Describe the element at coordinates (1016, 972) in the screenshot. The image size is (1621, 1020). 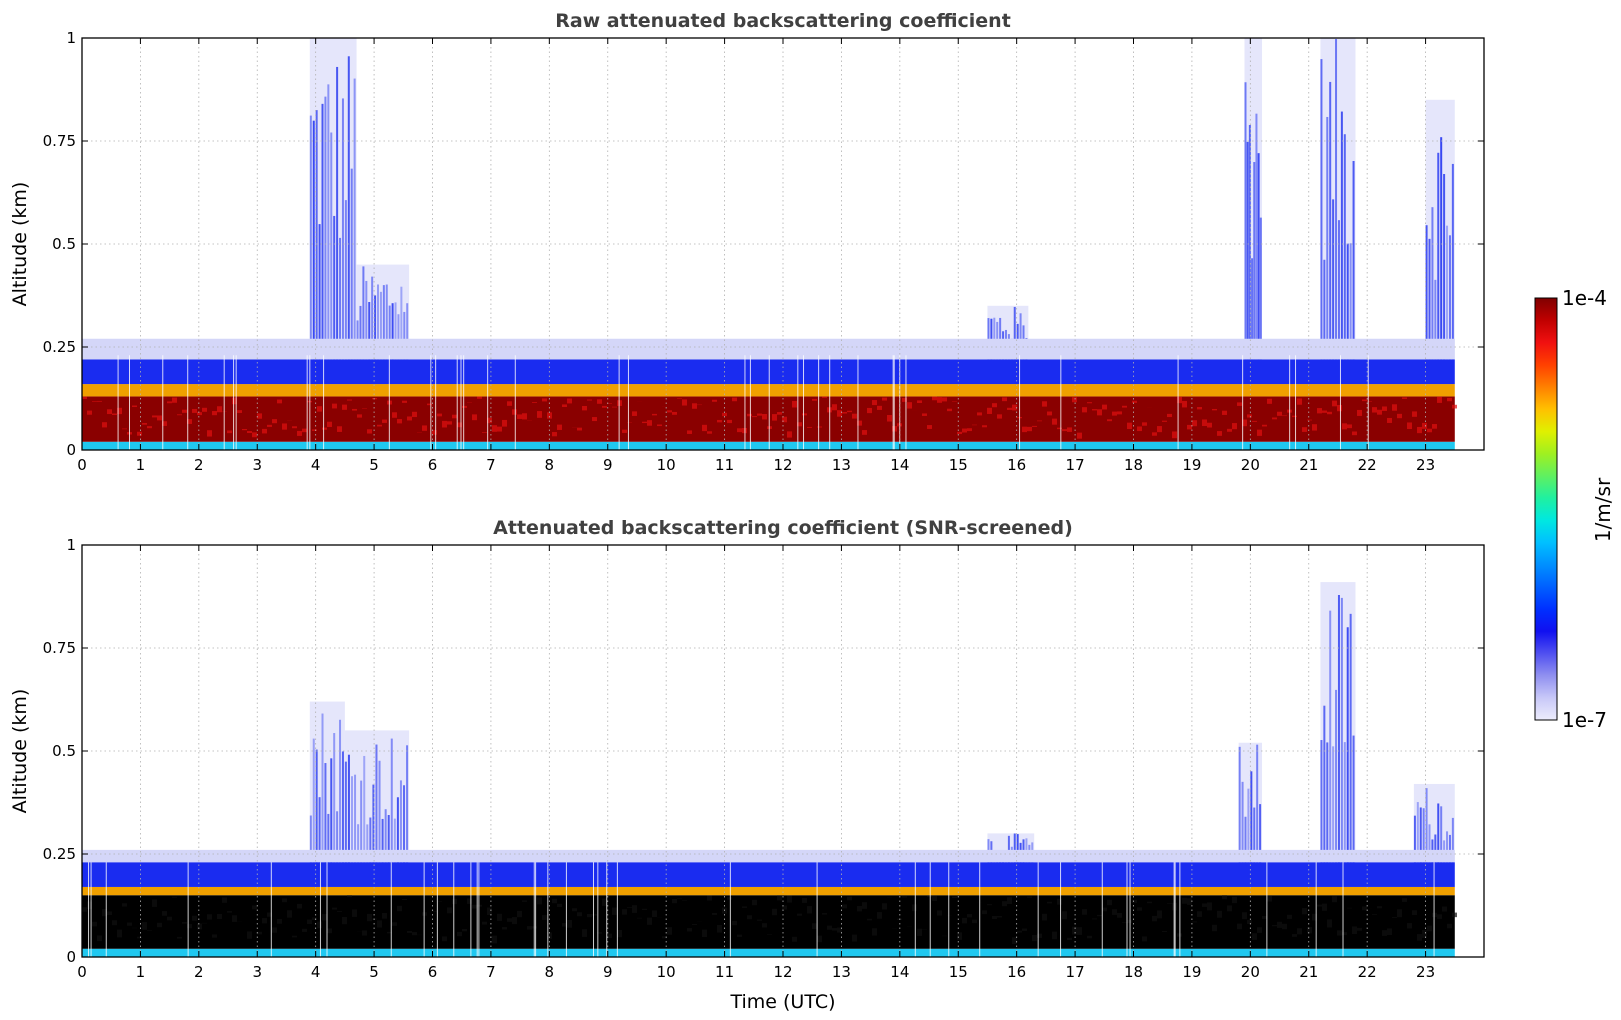
I see `x-tick-label: 16` at that location.